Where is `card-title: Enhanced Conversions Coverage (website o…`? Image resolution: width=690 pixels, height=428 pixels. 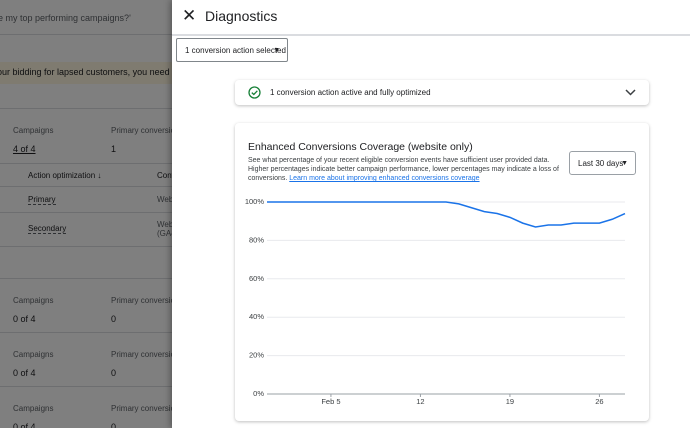
card-title: Enhanced Conversions Coverage (website o… is located at coordinates (360, 147).